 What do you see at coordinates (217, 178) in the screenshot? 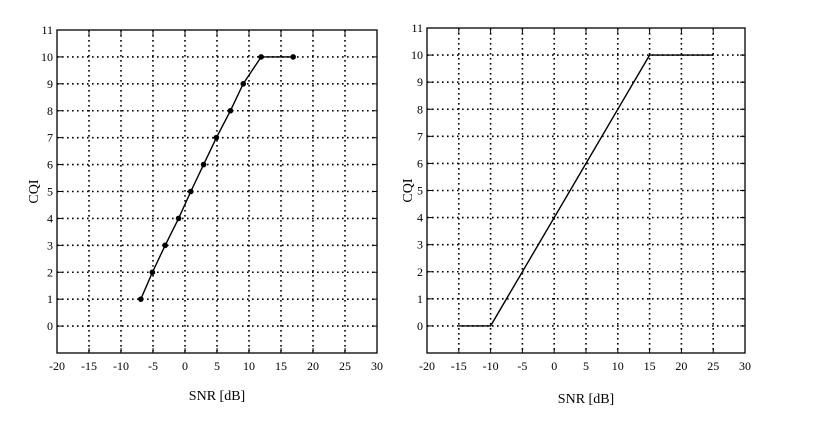
I see `series-line` at bounding box center [217, 178].